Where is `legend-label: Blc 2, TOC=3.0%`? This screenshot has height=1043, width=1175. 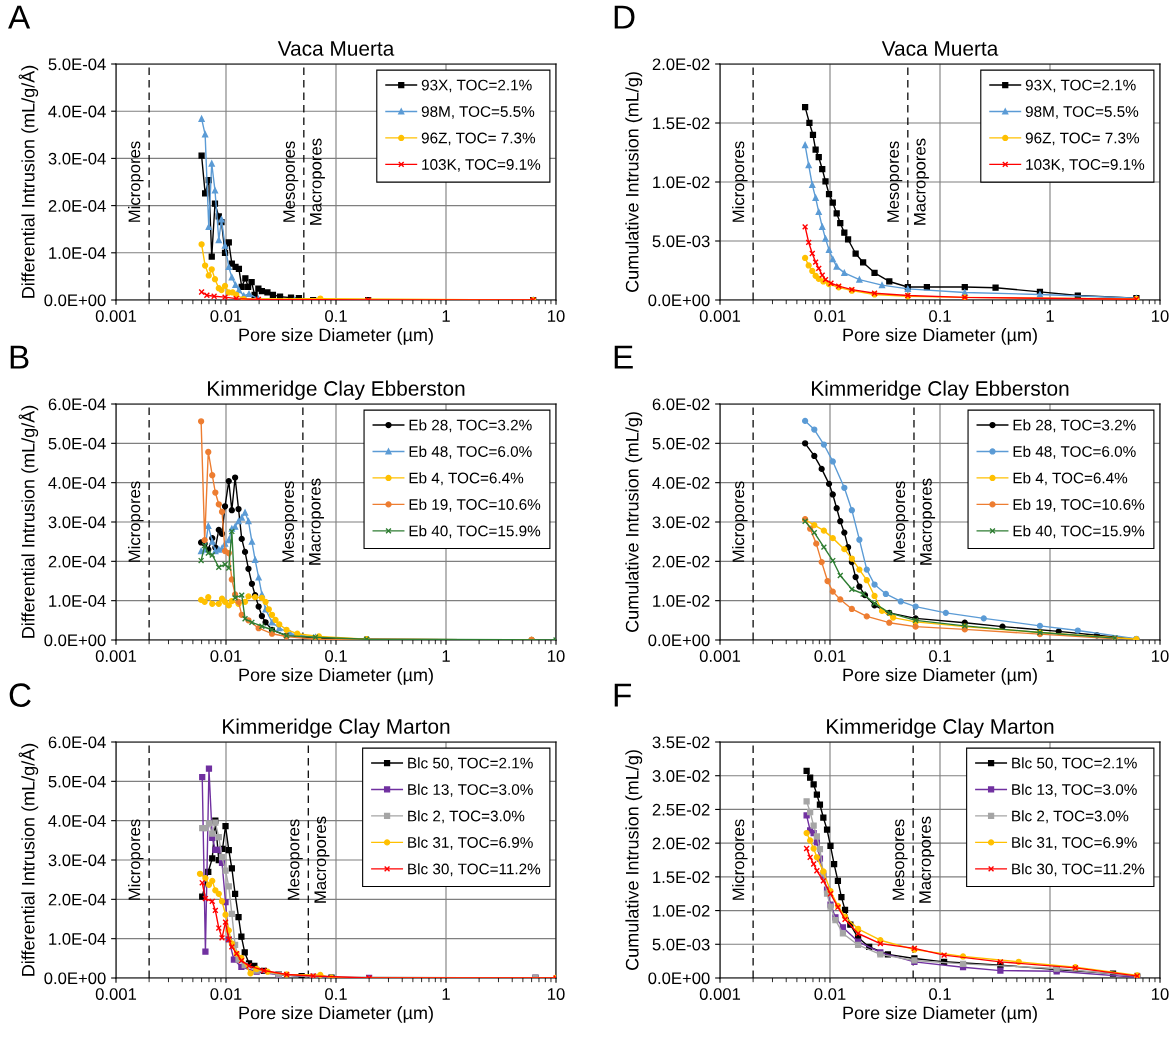 legend-label: Blc 2, TOC=3.0% is located at coordinates (466, 817).